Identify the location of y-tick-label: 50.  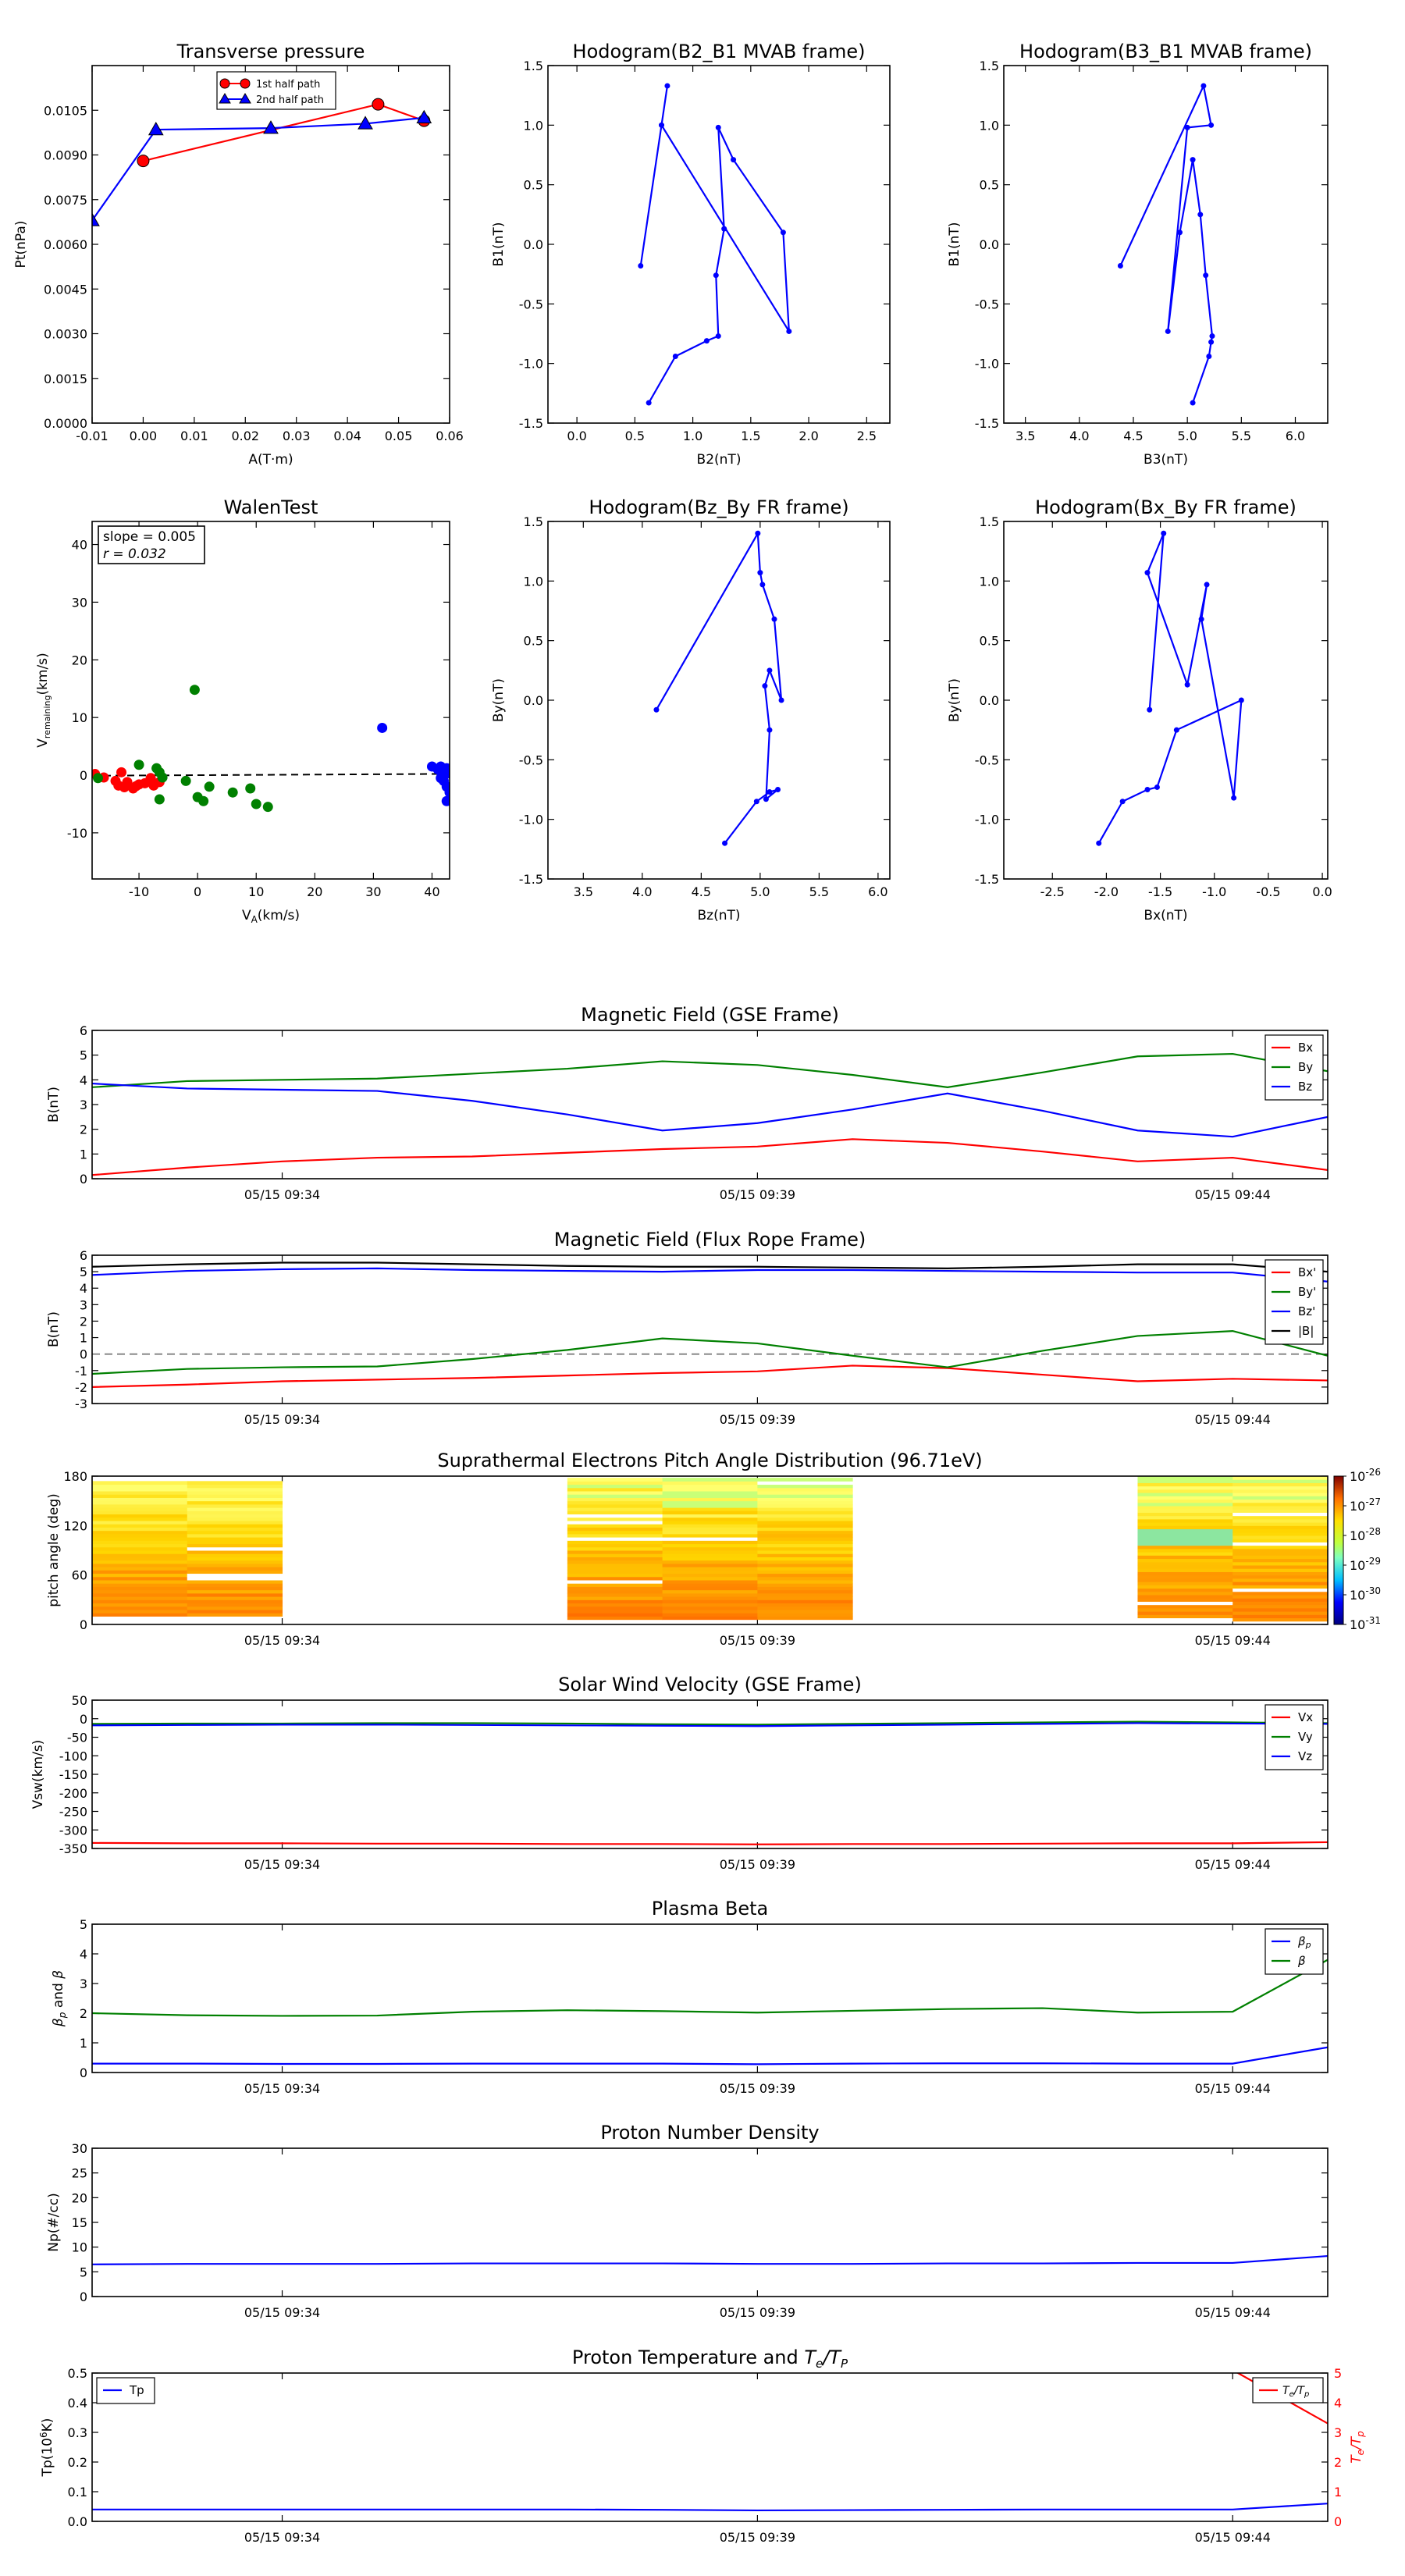
(80, 1700).